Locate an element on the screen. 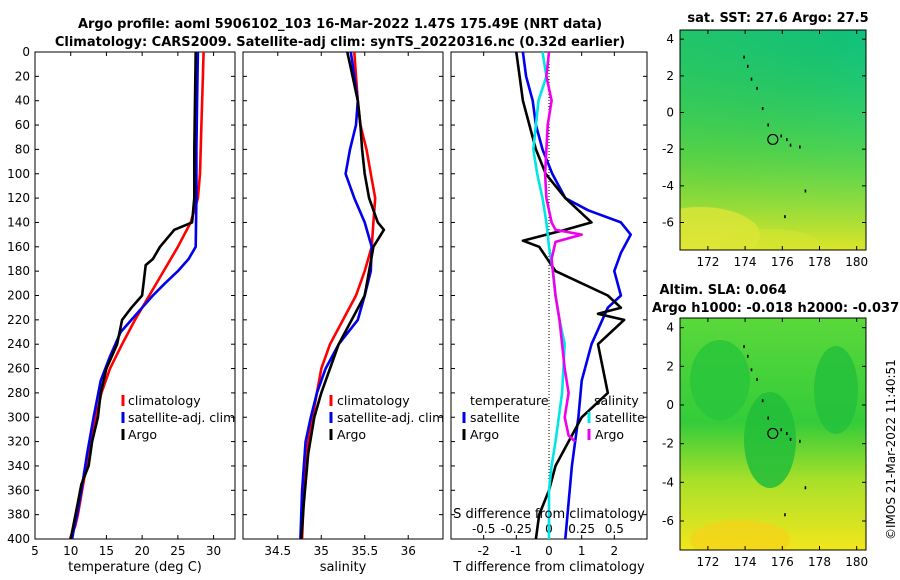  legend-temp-argo-label: Argo is located at coordinates (484, 434).